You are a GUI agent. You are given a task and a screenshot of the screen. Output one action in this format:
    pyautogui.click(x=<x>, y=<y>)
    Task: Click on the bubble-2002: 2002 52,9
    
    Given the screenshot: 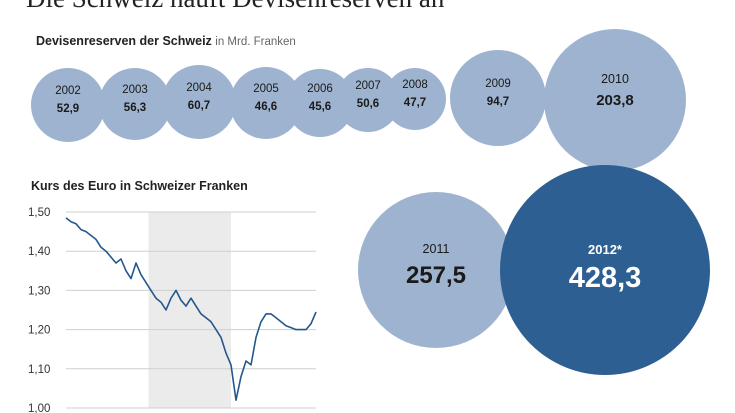 What is the action you would take?
    pyautogui.click(x=68, y=105)
    